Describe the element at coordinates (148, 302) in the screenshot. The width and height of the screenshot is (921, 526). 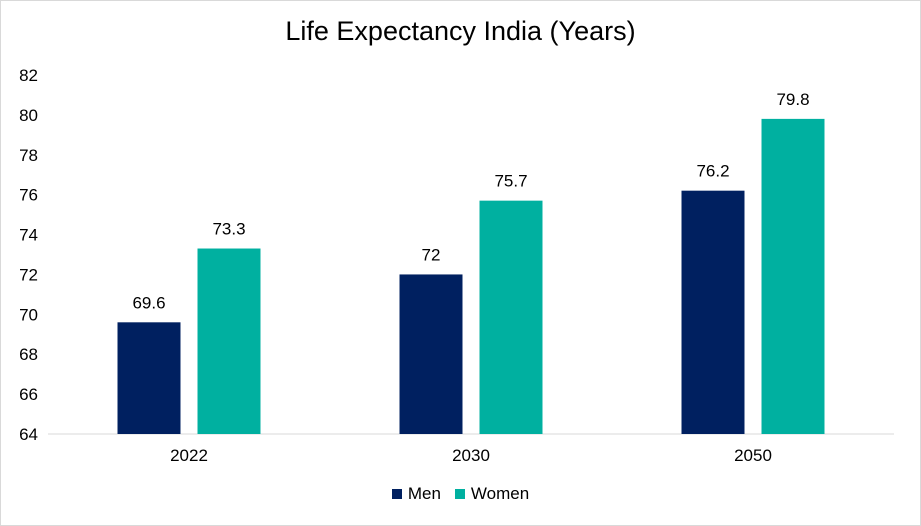
I see `data-label: 69.6` at that location.